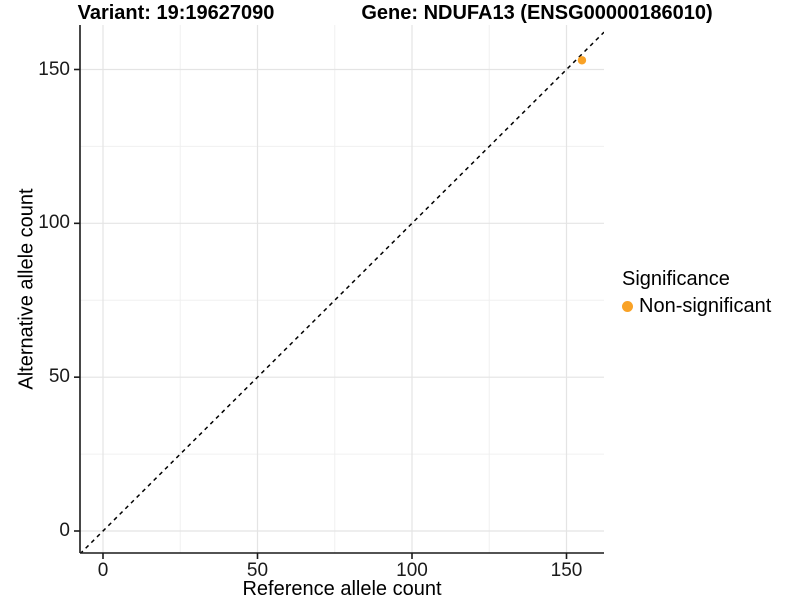 The height and width of the screenshot is (600, 800). What do you see at coordinates (54, 69) in the screenshot?
I see `y-tick-label: 150` at bounding box center [54, 69].